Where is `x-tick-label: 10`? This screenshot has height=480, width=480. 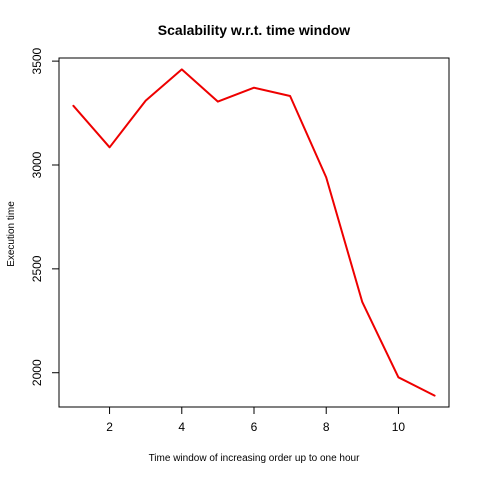 x-tick-label: 10 is located at coordinates (399, 427).